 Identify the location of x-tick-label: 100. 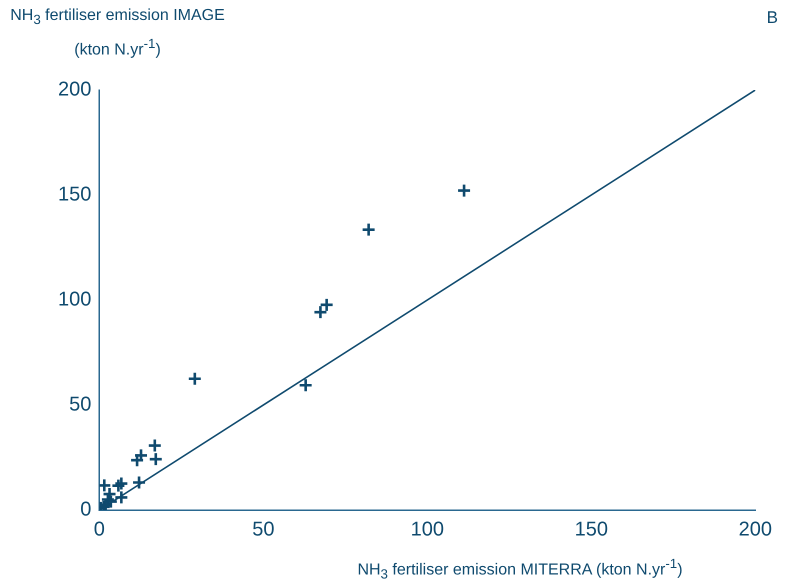
(427, 529).